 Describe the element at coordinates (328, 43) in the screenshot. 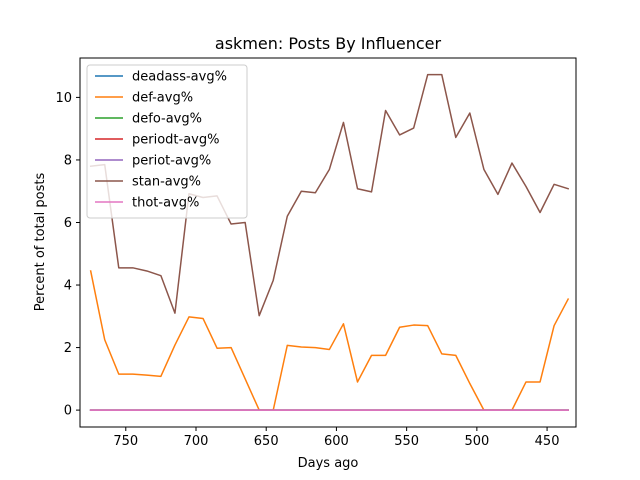

I see `chart-title: askmen: Posts By Influencer` at that location.